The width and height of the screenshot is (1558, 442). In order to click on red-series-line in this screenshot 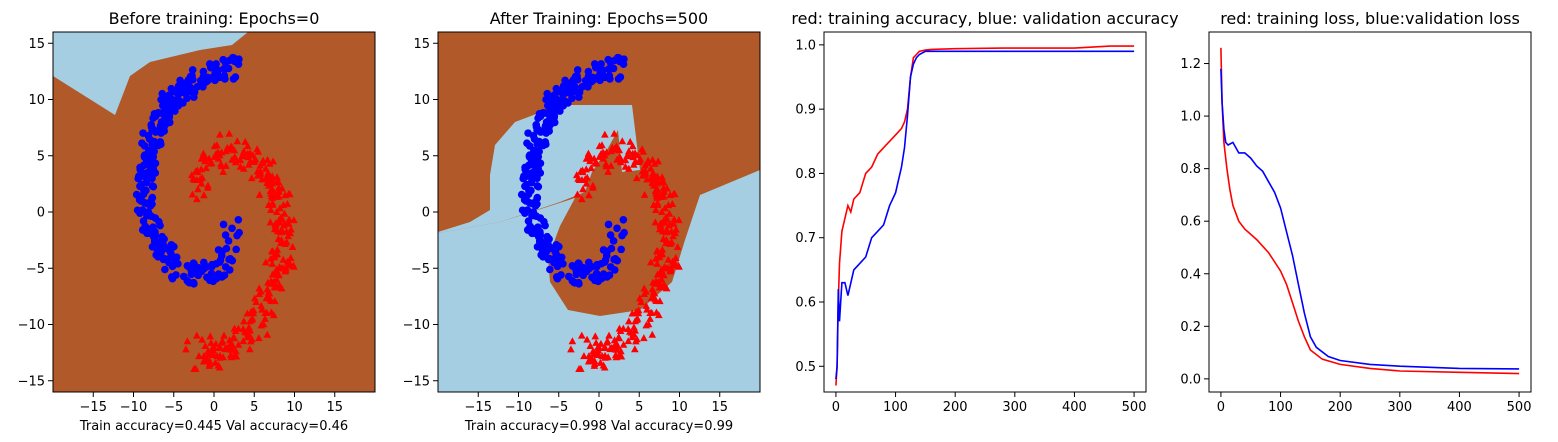, I will do `click(985, 215)`.